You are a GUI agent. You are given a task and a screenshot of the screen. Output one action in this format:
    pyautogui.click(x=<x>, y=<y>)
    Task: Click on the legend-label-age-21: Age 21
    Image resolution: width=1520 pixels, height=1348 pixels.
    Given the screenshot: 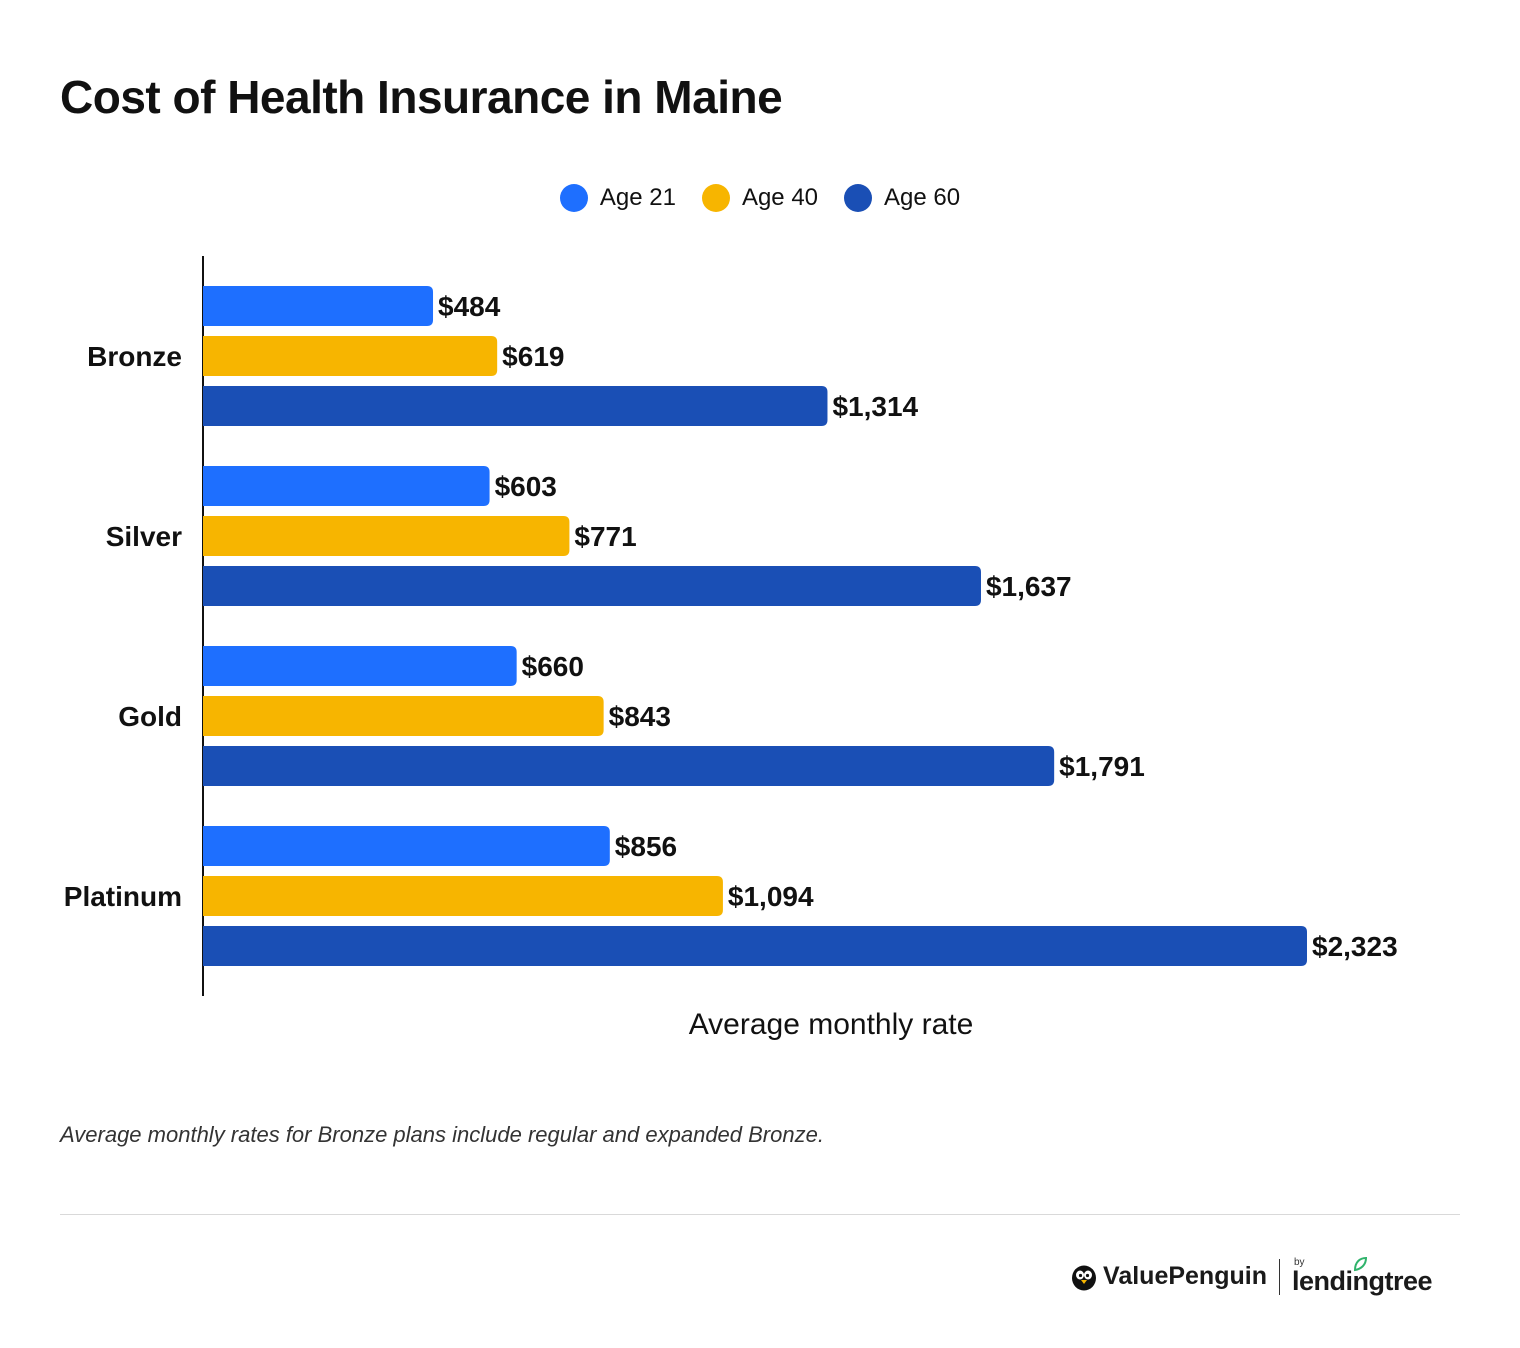 What is the action you would take?
    pyautogui.click(x=637, y=197)
    